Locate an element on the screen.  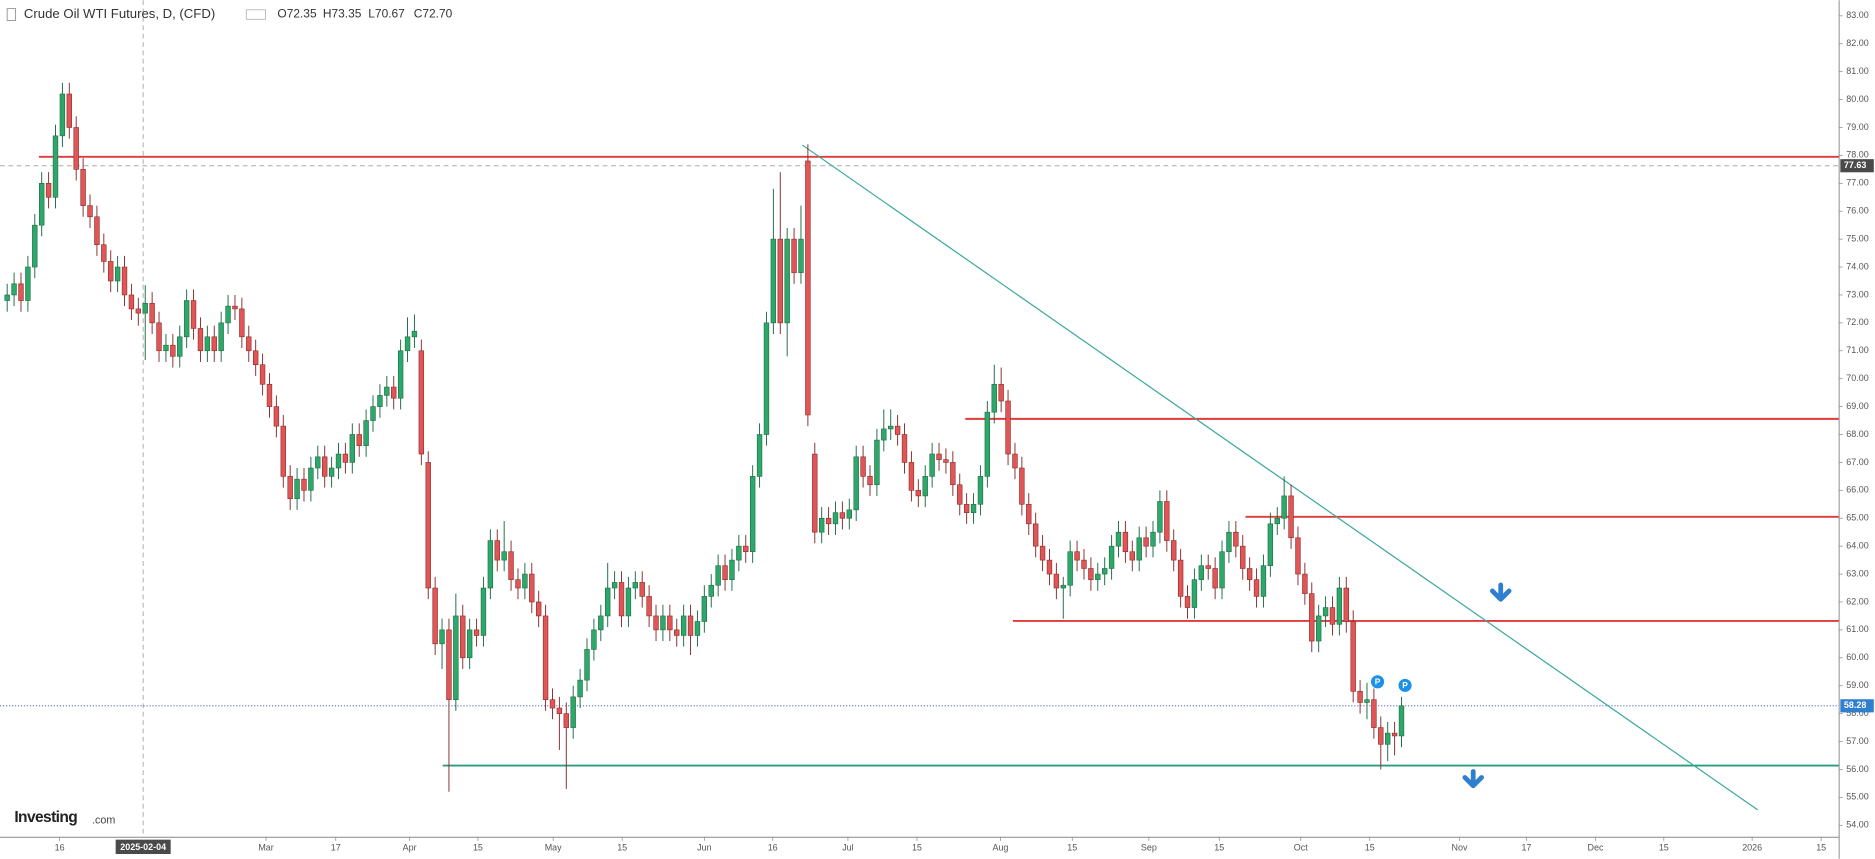
logo: Investing .com is located at coordinates (64, 817).